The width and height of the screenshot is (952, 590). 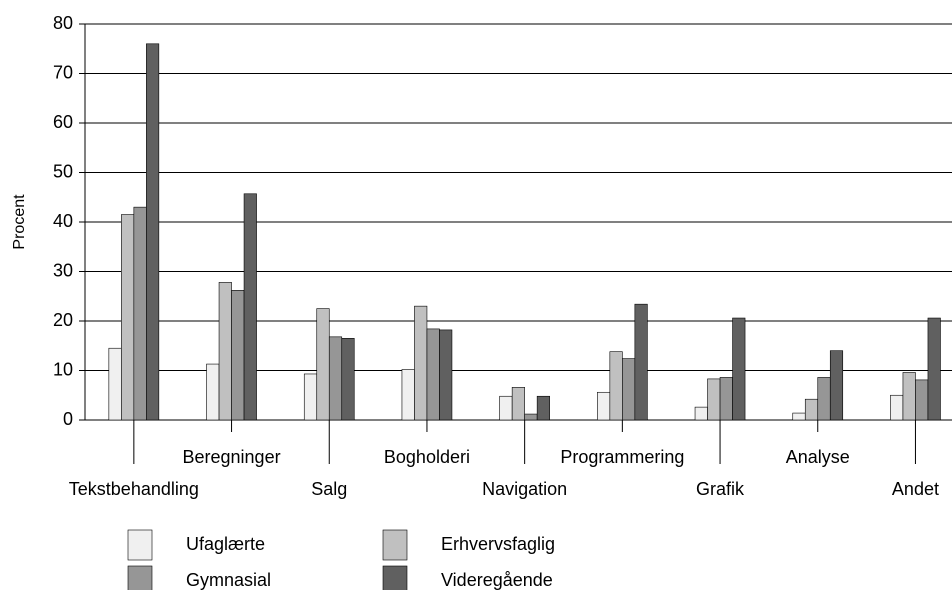 I want to click on legend-label: Erhvervsfaglig, so click(x=498, y=544).